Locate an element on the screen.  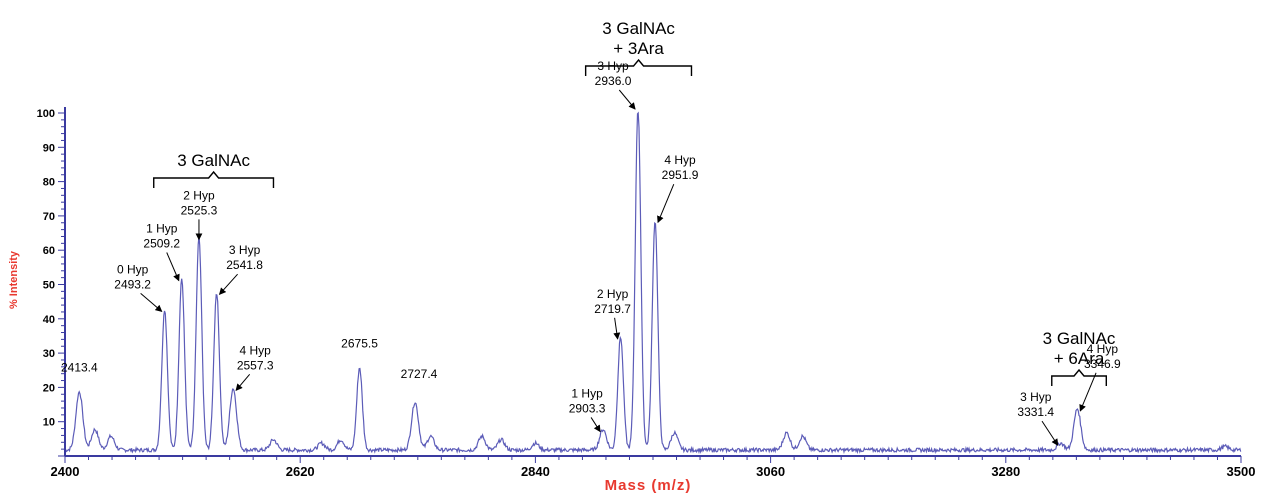
group-label: + 3Ara is located at coordinates (638, 48).